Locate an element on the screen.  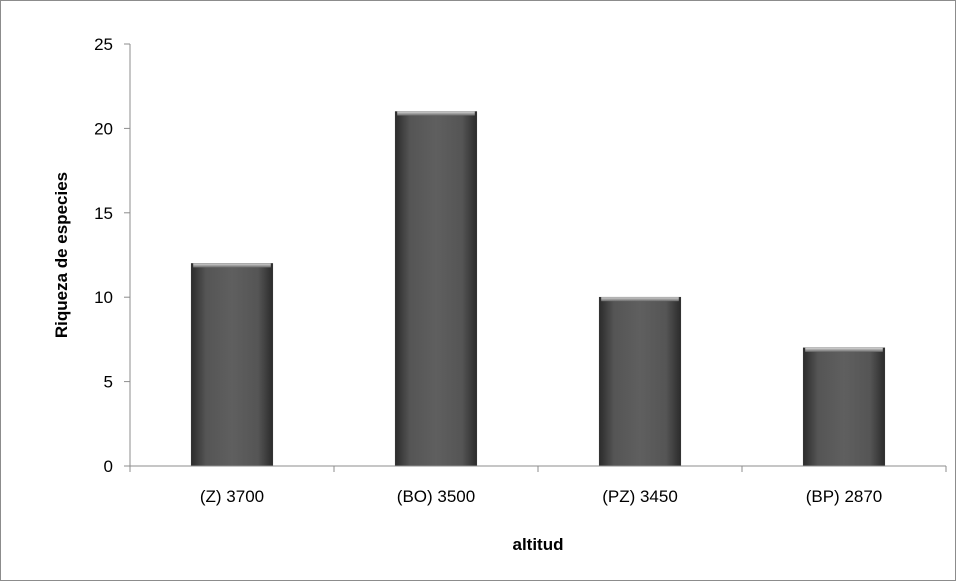
y-tick-label: 25 is located at coordinates (103, 44).